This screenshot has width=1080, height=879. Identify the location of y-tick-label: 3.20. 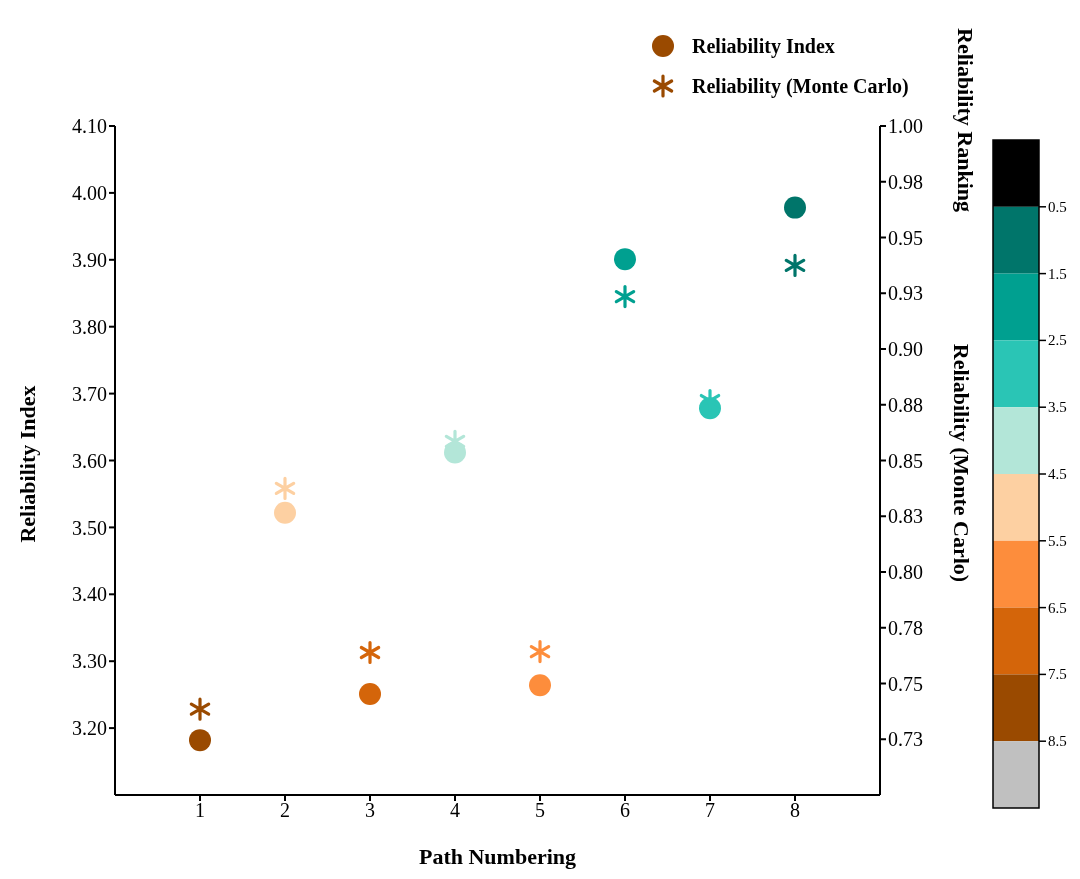
(89, 728).